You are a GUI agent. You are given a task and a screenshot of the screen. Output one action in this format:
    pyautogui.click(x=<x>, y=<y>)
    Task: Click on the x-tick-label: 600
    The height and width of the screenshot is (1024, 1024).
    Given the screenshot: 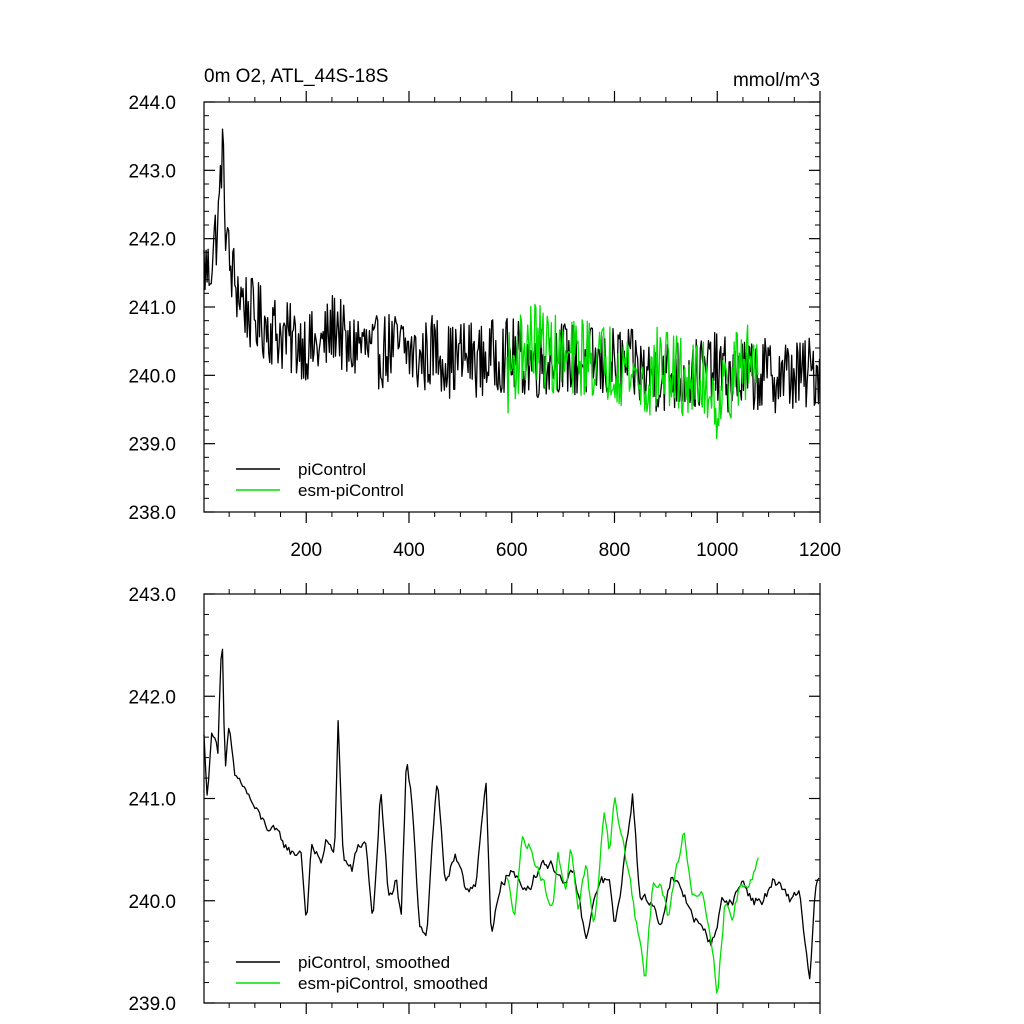 What is the action you would take?
    pyautogui.click(x=512, y=550)
    